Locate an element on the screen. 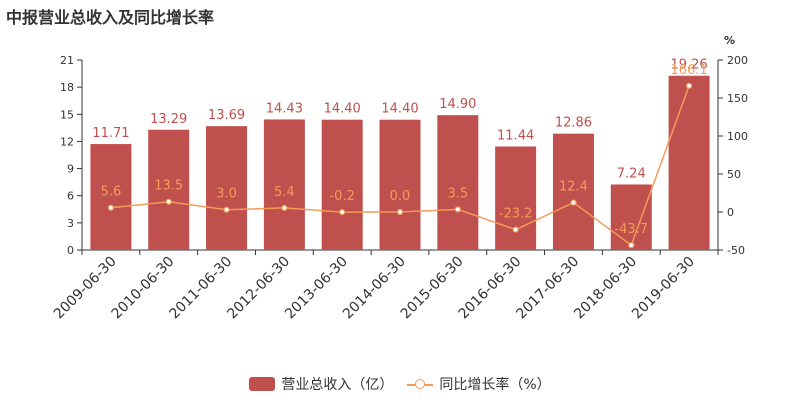  growth-value-label: -43.7 is located at coordinates (631, 229).